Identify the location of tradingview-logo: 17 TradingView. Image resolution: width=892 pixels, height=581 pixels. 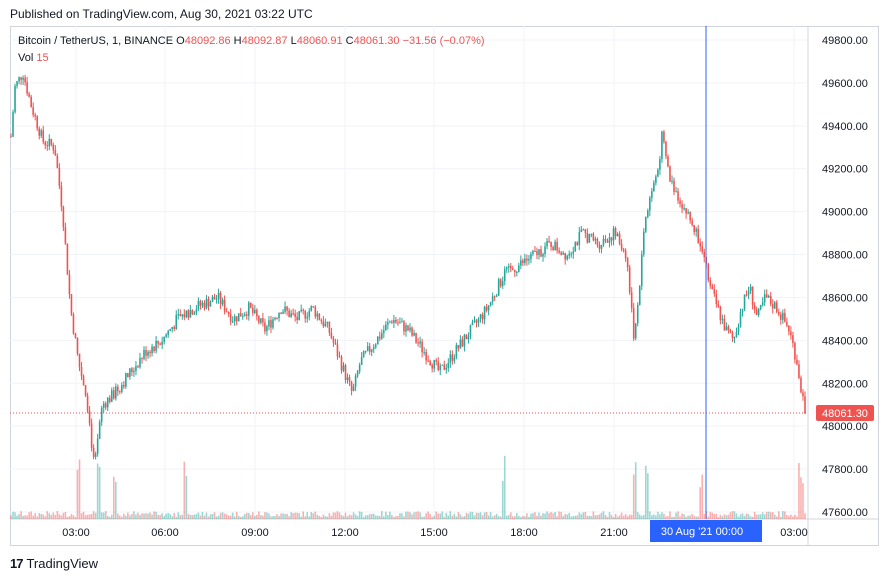
(54, 563).